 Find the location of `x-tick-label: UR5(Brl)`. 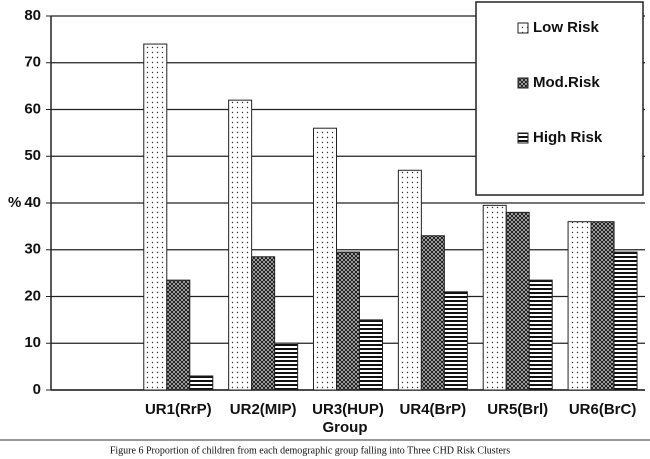

x-tick-label: UR5(Brl) is located at coordinates (517, 409).